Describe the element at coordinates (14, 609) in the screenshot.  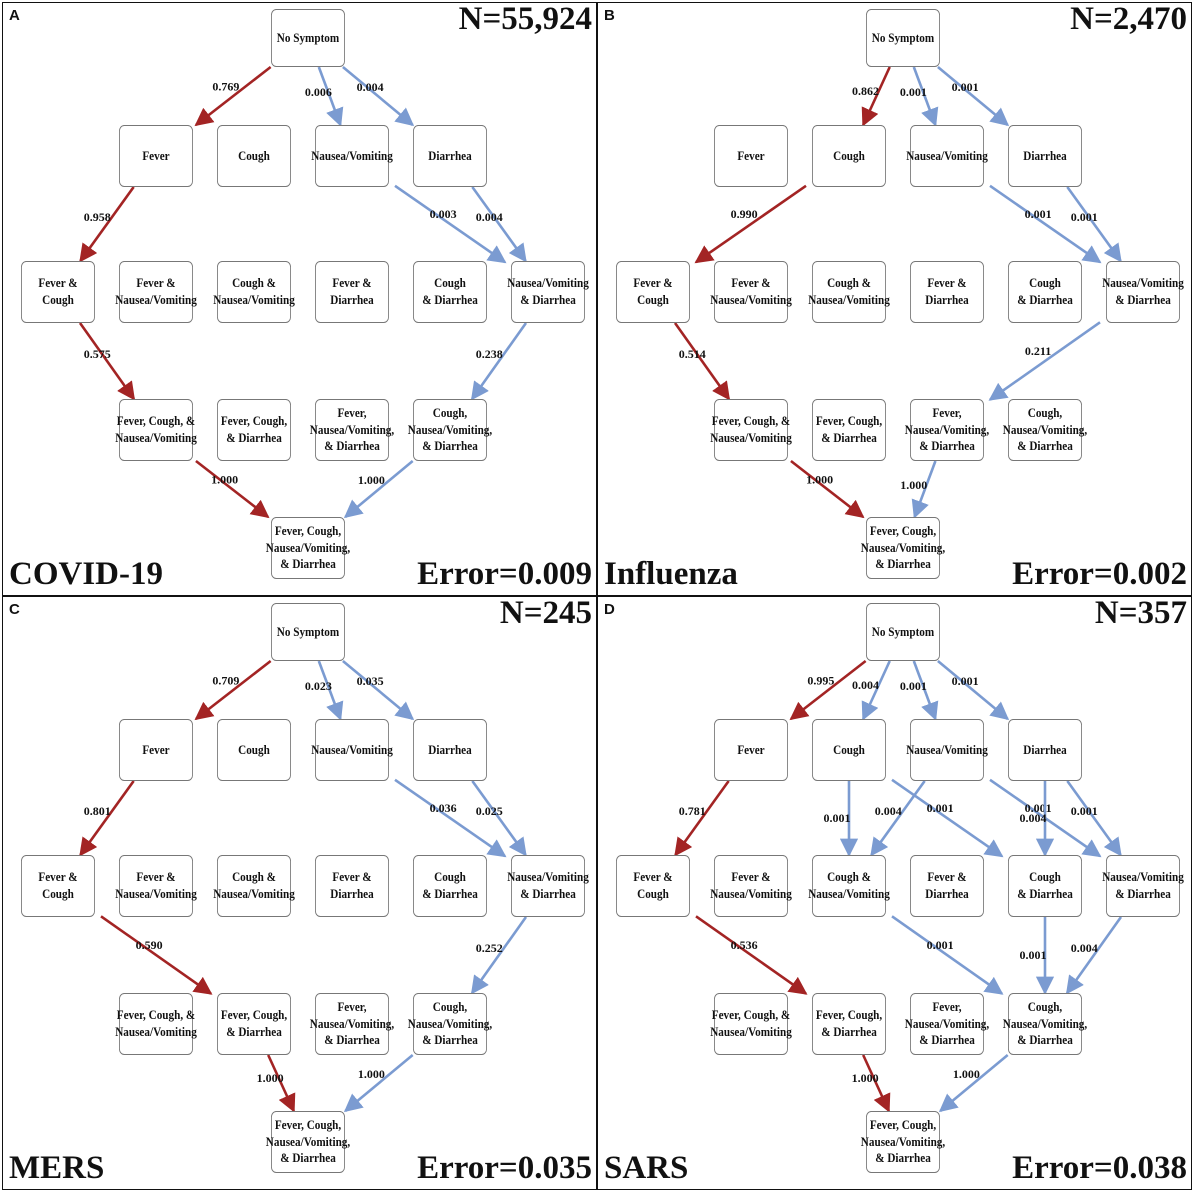
I see `panel-letter: C` at that location.